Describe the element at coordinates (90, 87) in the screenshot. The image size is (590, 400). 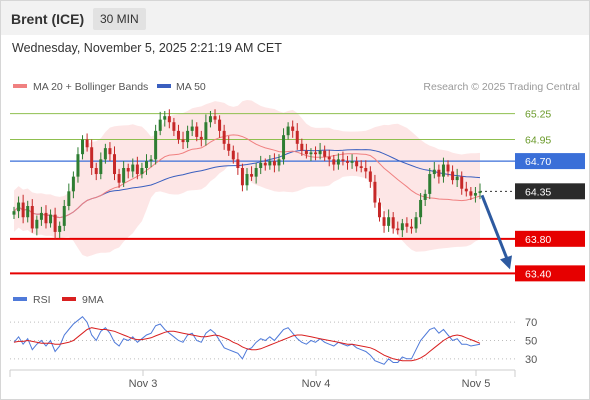
I see `ma20-legend-label: MA 20 + Bollinger Bands` at that location.